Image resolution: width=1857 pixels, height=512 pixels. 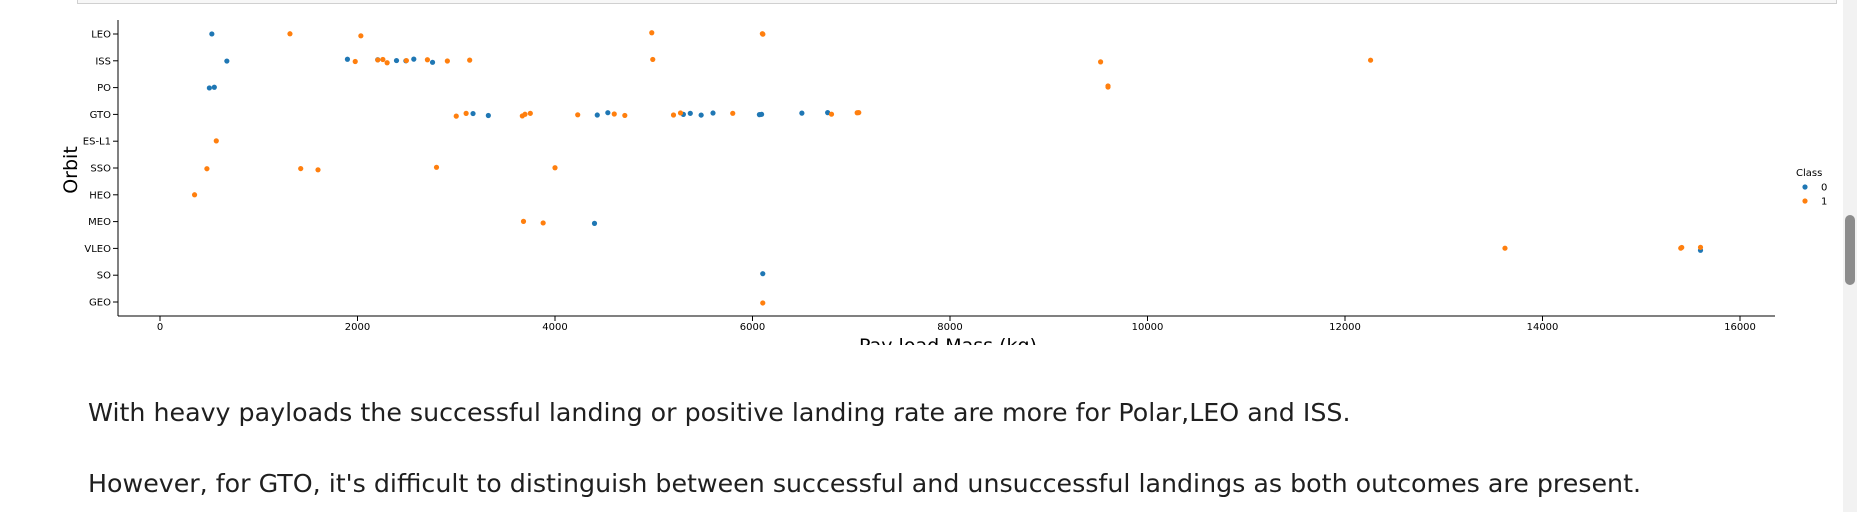 What do you see at coordinates (104, 276) in the screenshot?
I see `y-tick-label: SO` at bounding box center [104, 276].